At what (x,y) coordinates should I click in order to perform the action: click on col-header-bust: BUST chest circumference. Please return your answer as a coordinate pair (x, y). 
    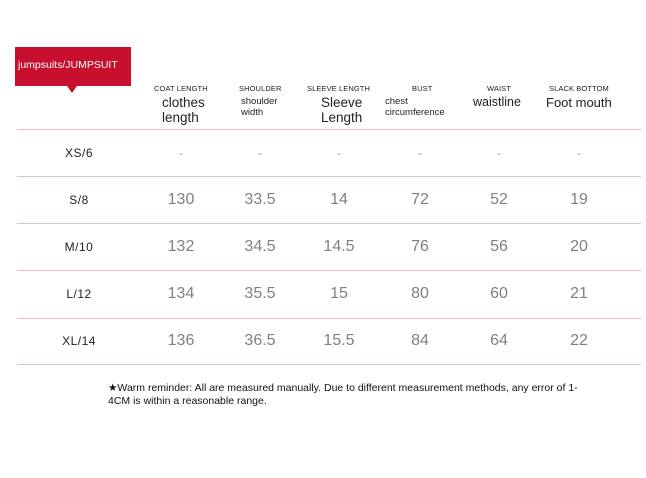
    Looking at the image, I should click on (423, 101).